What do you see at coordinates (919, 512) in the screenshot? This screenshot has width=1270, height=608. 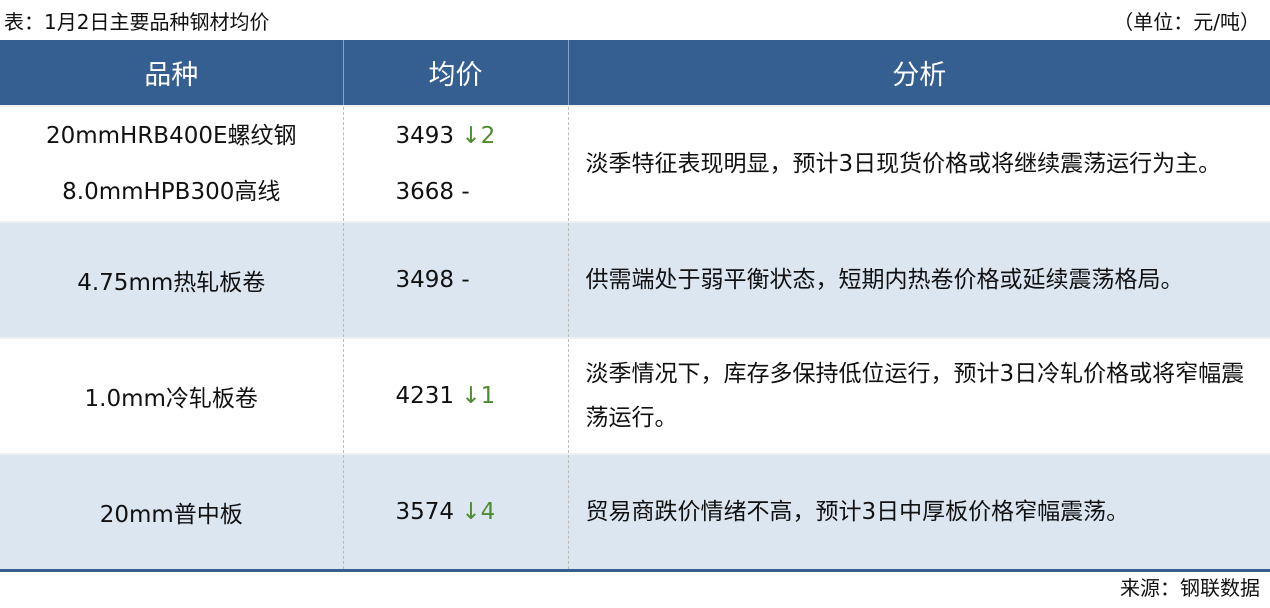 I see `analysis-text: 贸易商跌价情绪不高，预计3日中厚板价格窄幅震荡。` at bounding box center [919, 512].